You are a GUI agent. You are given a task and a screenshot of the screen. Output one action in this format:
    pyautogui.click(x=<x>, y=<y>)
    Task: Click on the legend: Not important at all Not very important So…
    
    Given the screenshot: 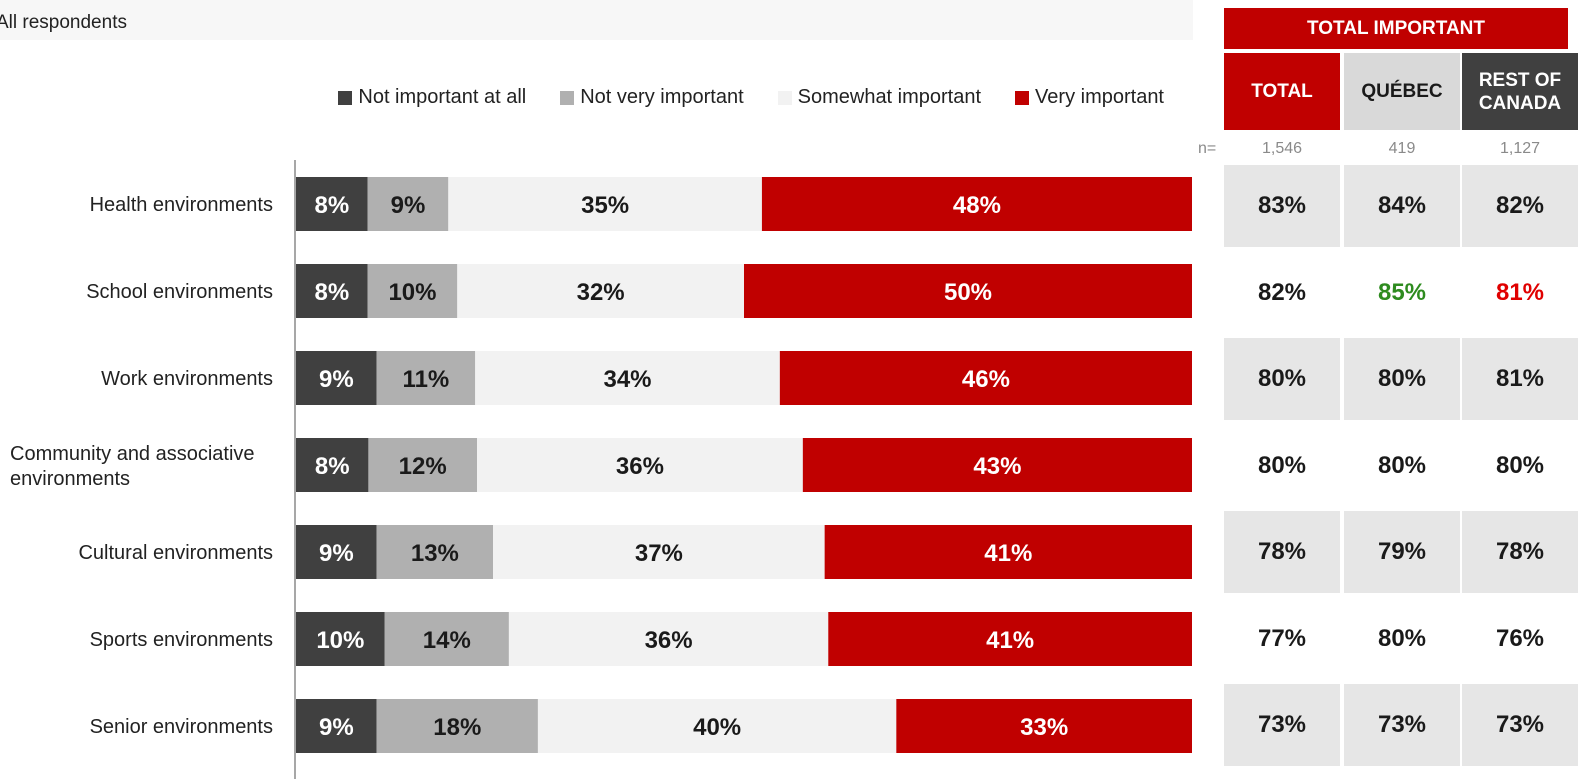 What is the action you would take?
    pyautogui.click(x=751, y=97)
    